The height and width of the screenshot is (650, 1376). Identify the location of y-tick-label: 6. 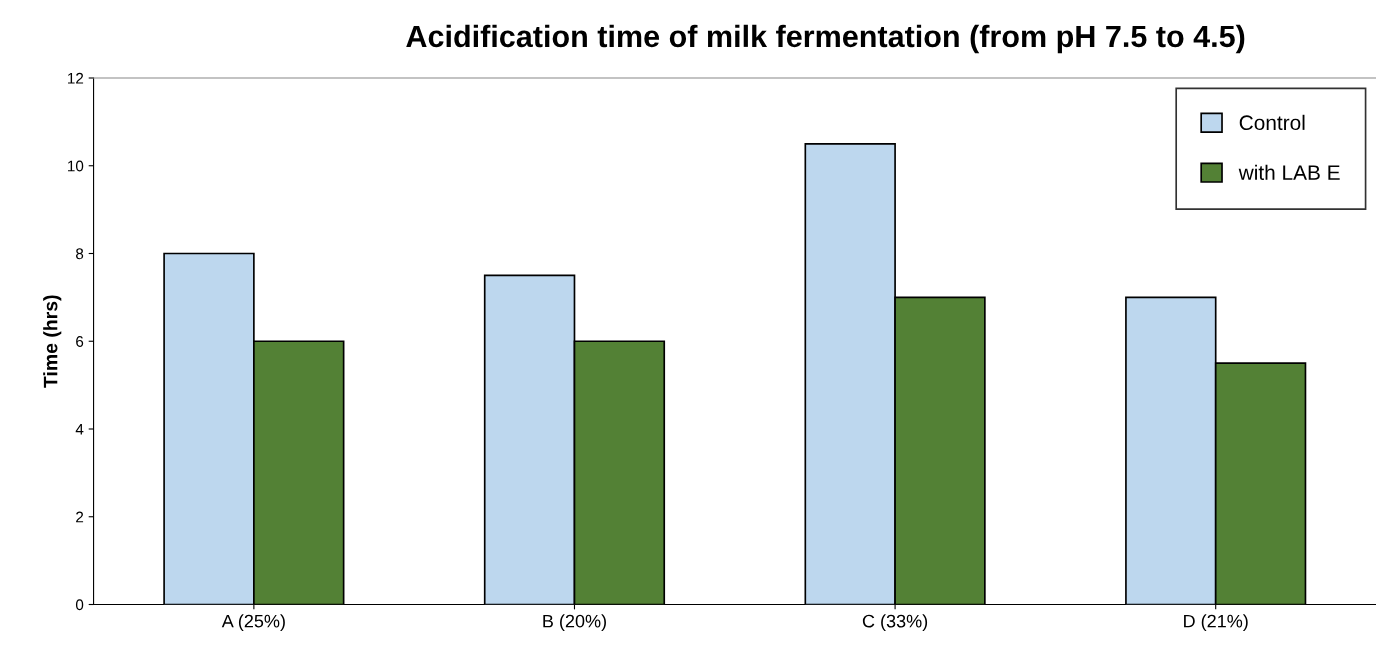
(80, 341).